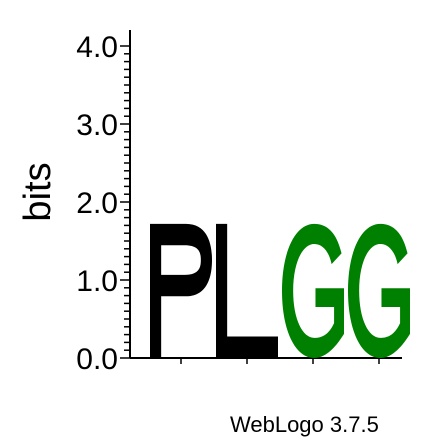 This screenshot has height=444, width=424. I want to click on y-tick-label: 0.0, so click(97, 359).